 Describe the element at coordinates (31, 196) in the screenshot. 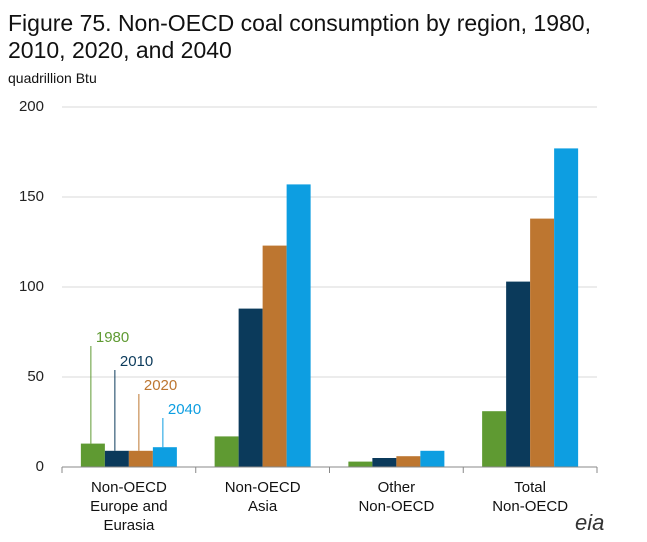

I see `y-tick-label: 150` at that location.